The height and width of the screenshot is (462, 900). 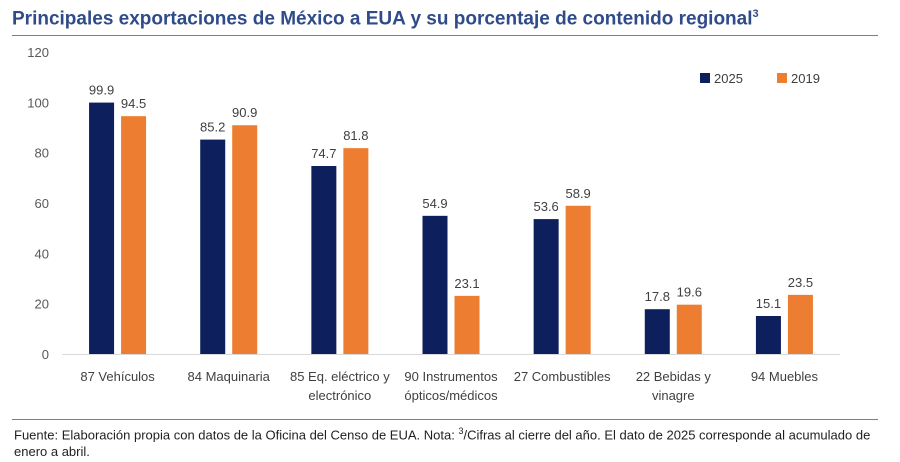 I want to click on y-tick-label: 20, so click(x=42, y=304).